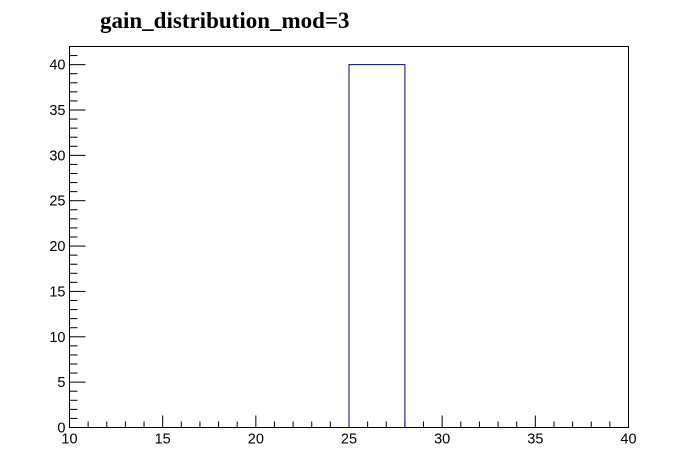  I want to click on x-tick-label: 15, so click(163, 440).